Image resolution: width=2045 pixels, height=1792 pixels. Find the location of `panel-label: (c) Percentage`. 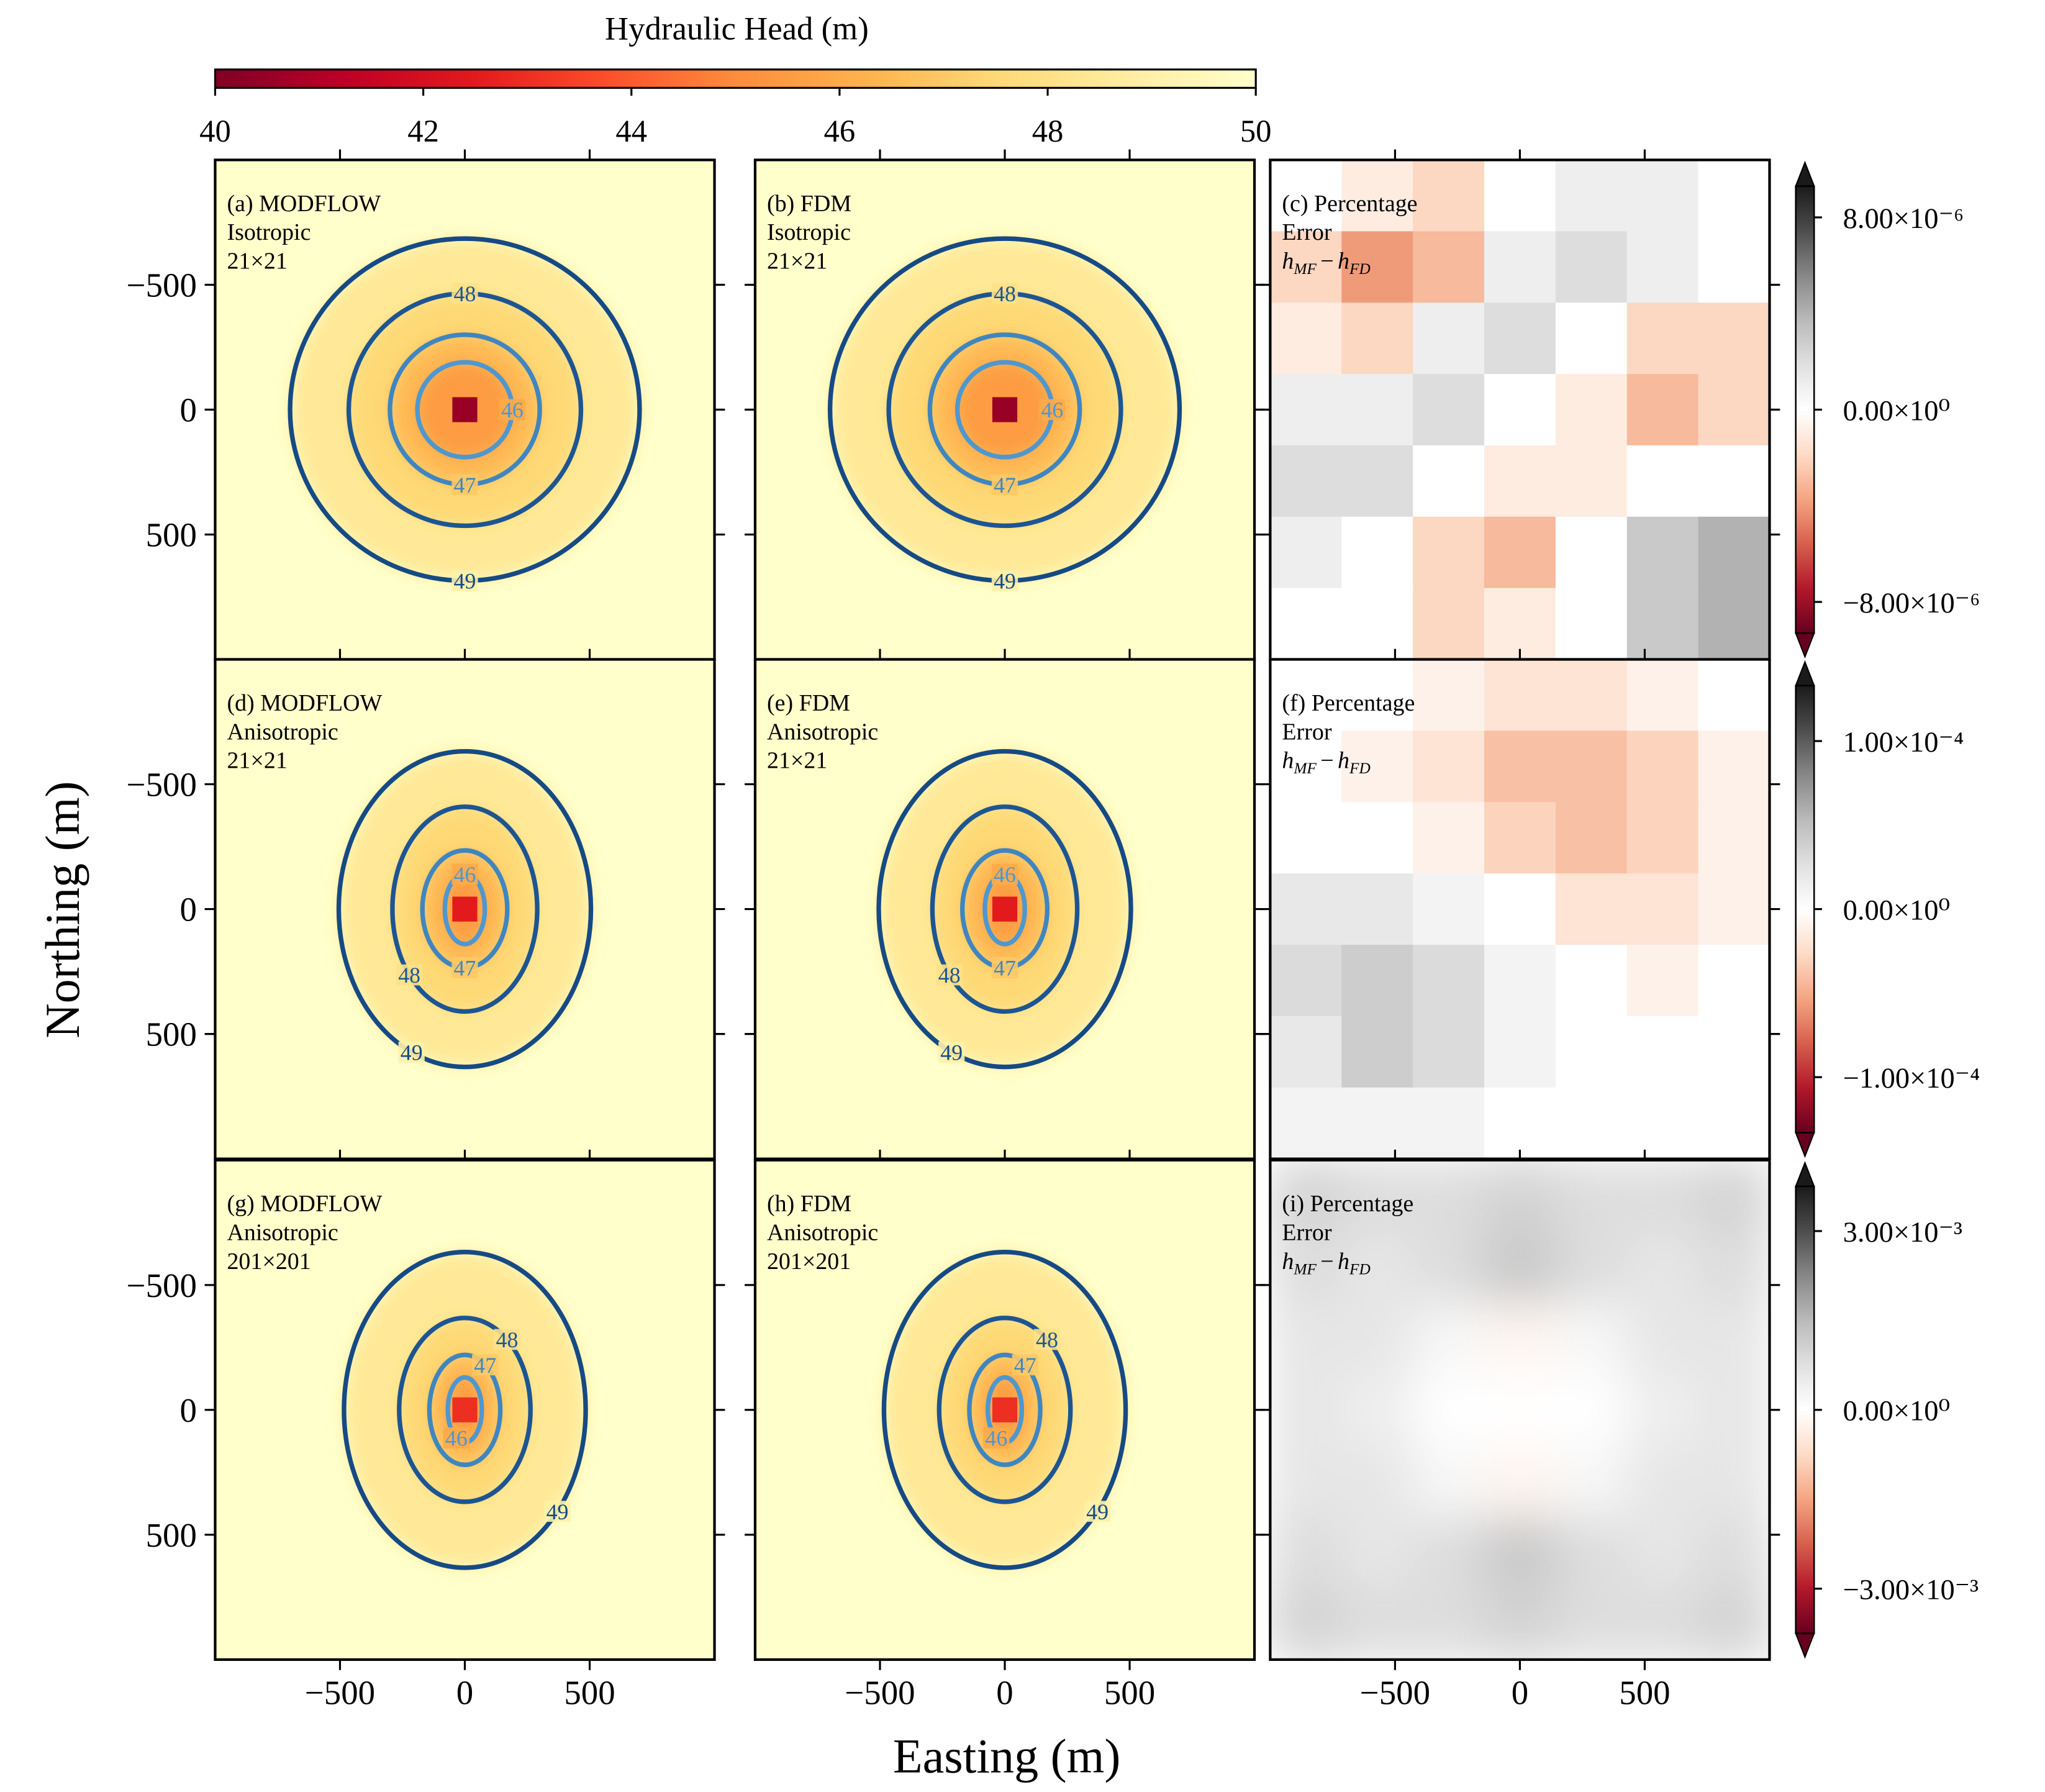

panel-label: (c) Percentage is located at coordinates (1349, 204).